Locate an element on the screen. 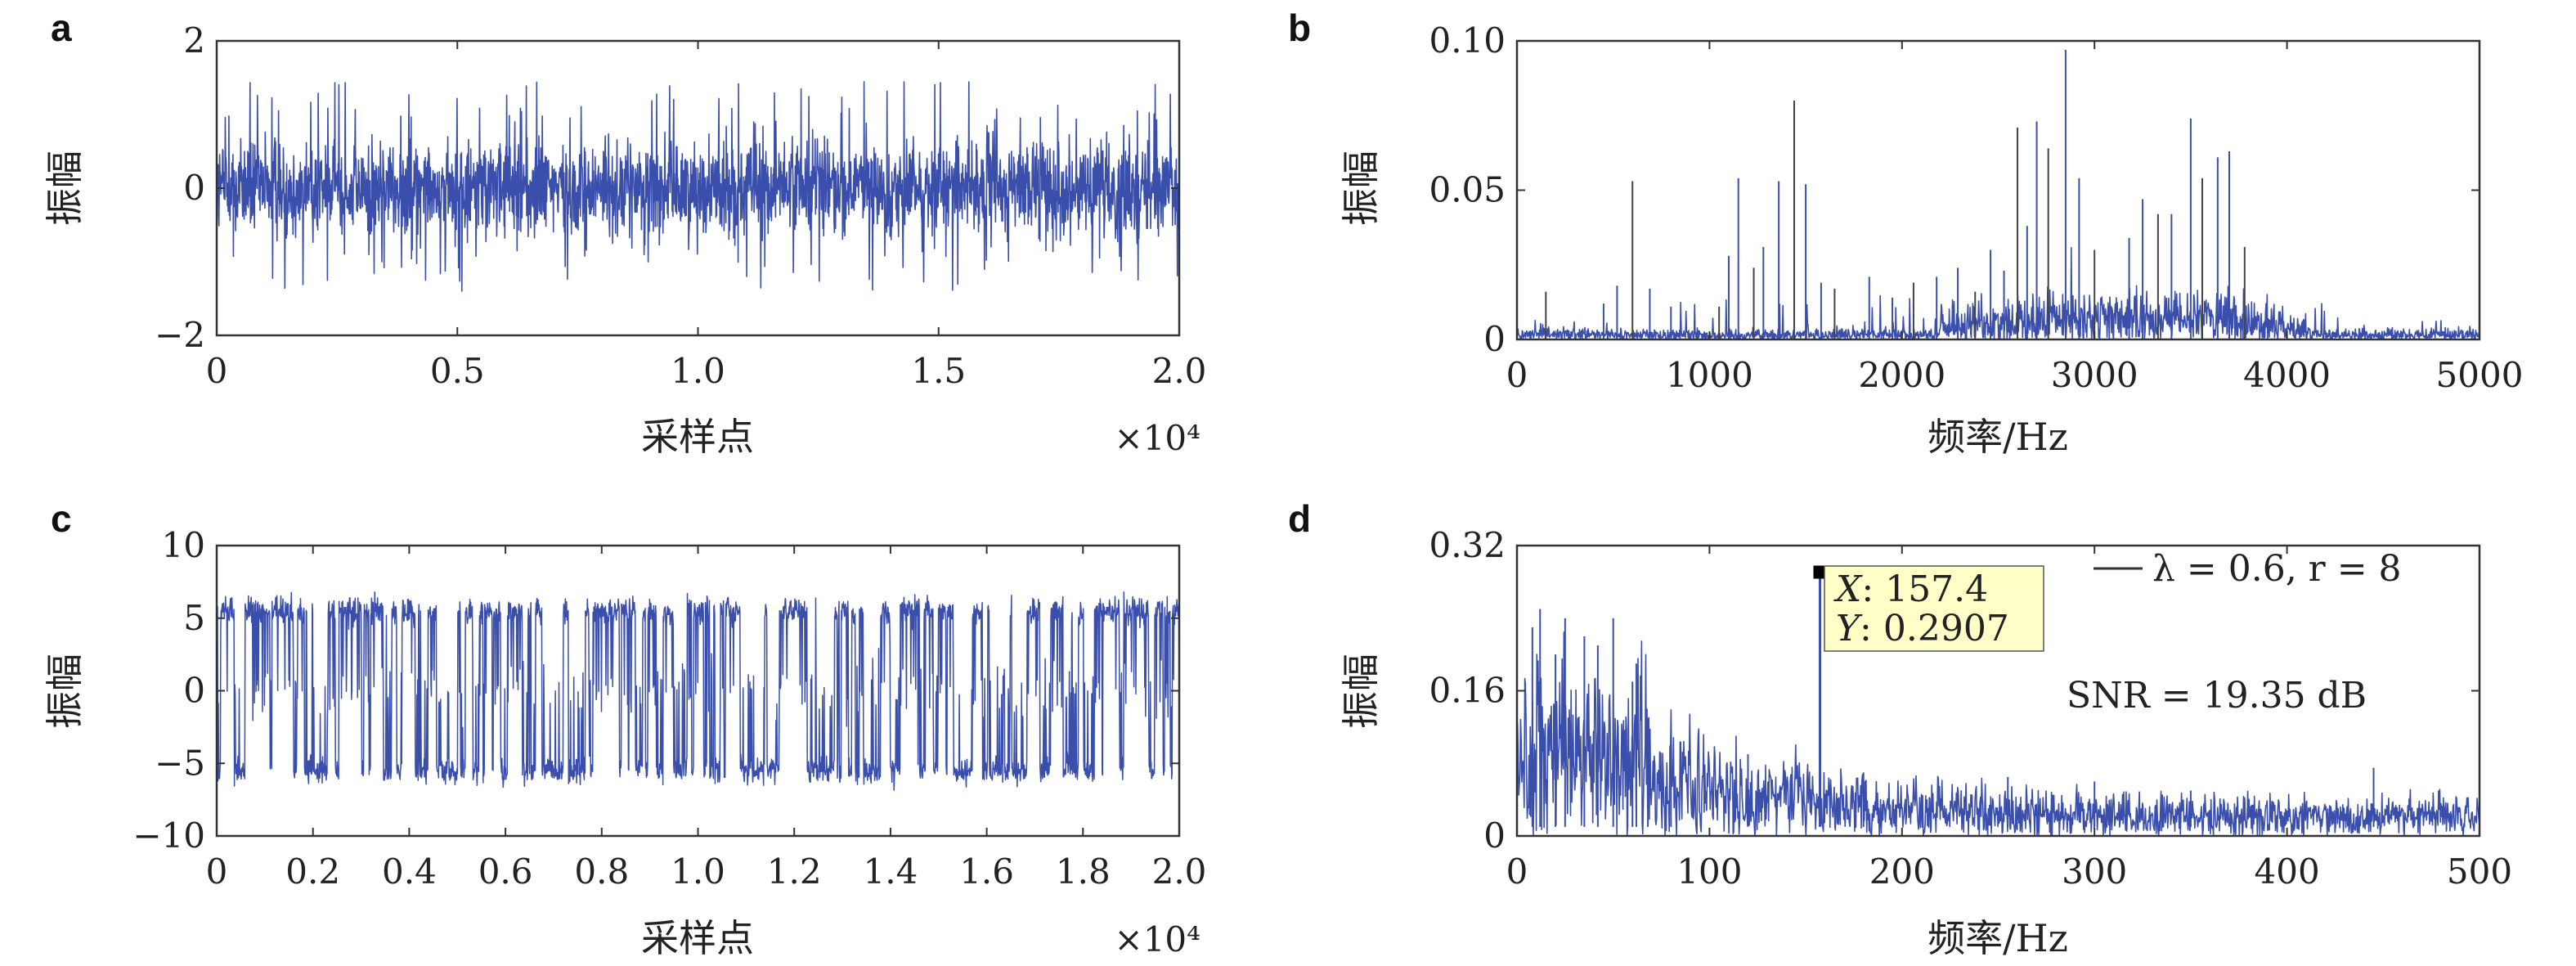 The image size is (2576, 966). x-tick-label: 5000 is located at coordinates (2480, 375).